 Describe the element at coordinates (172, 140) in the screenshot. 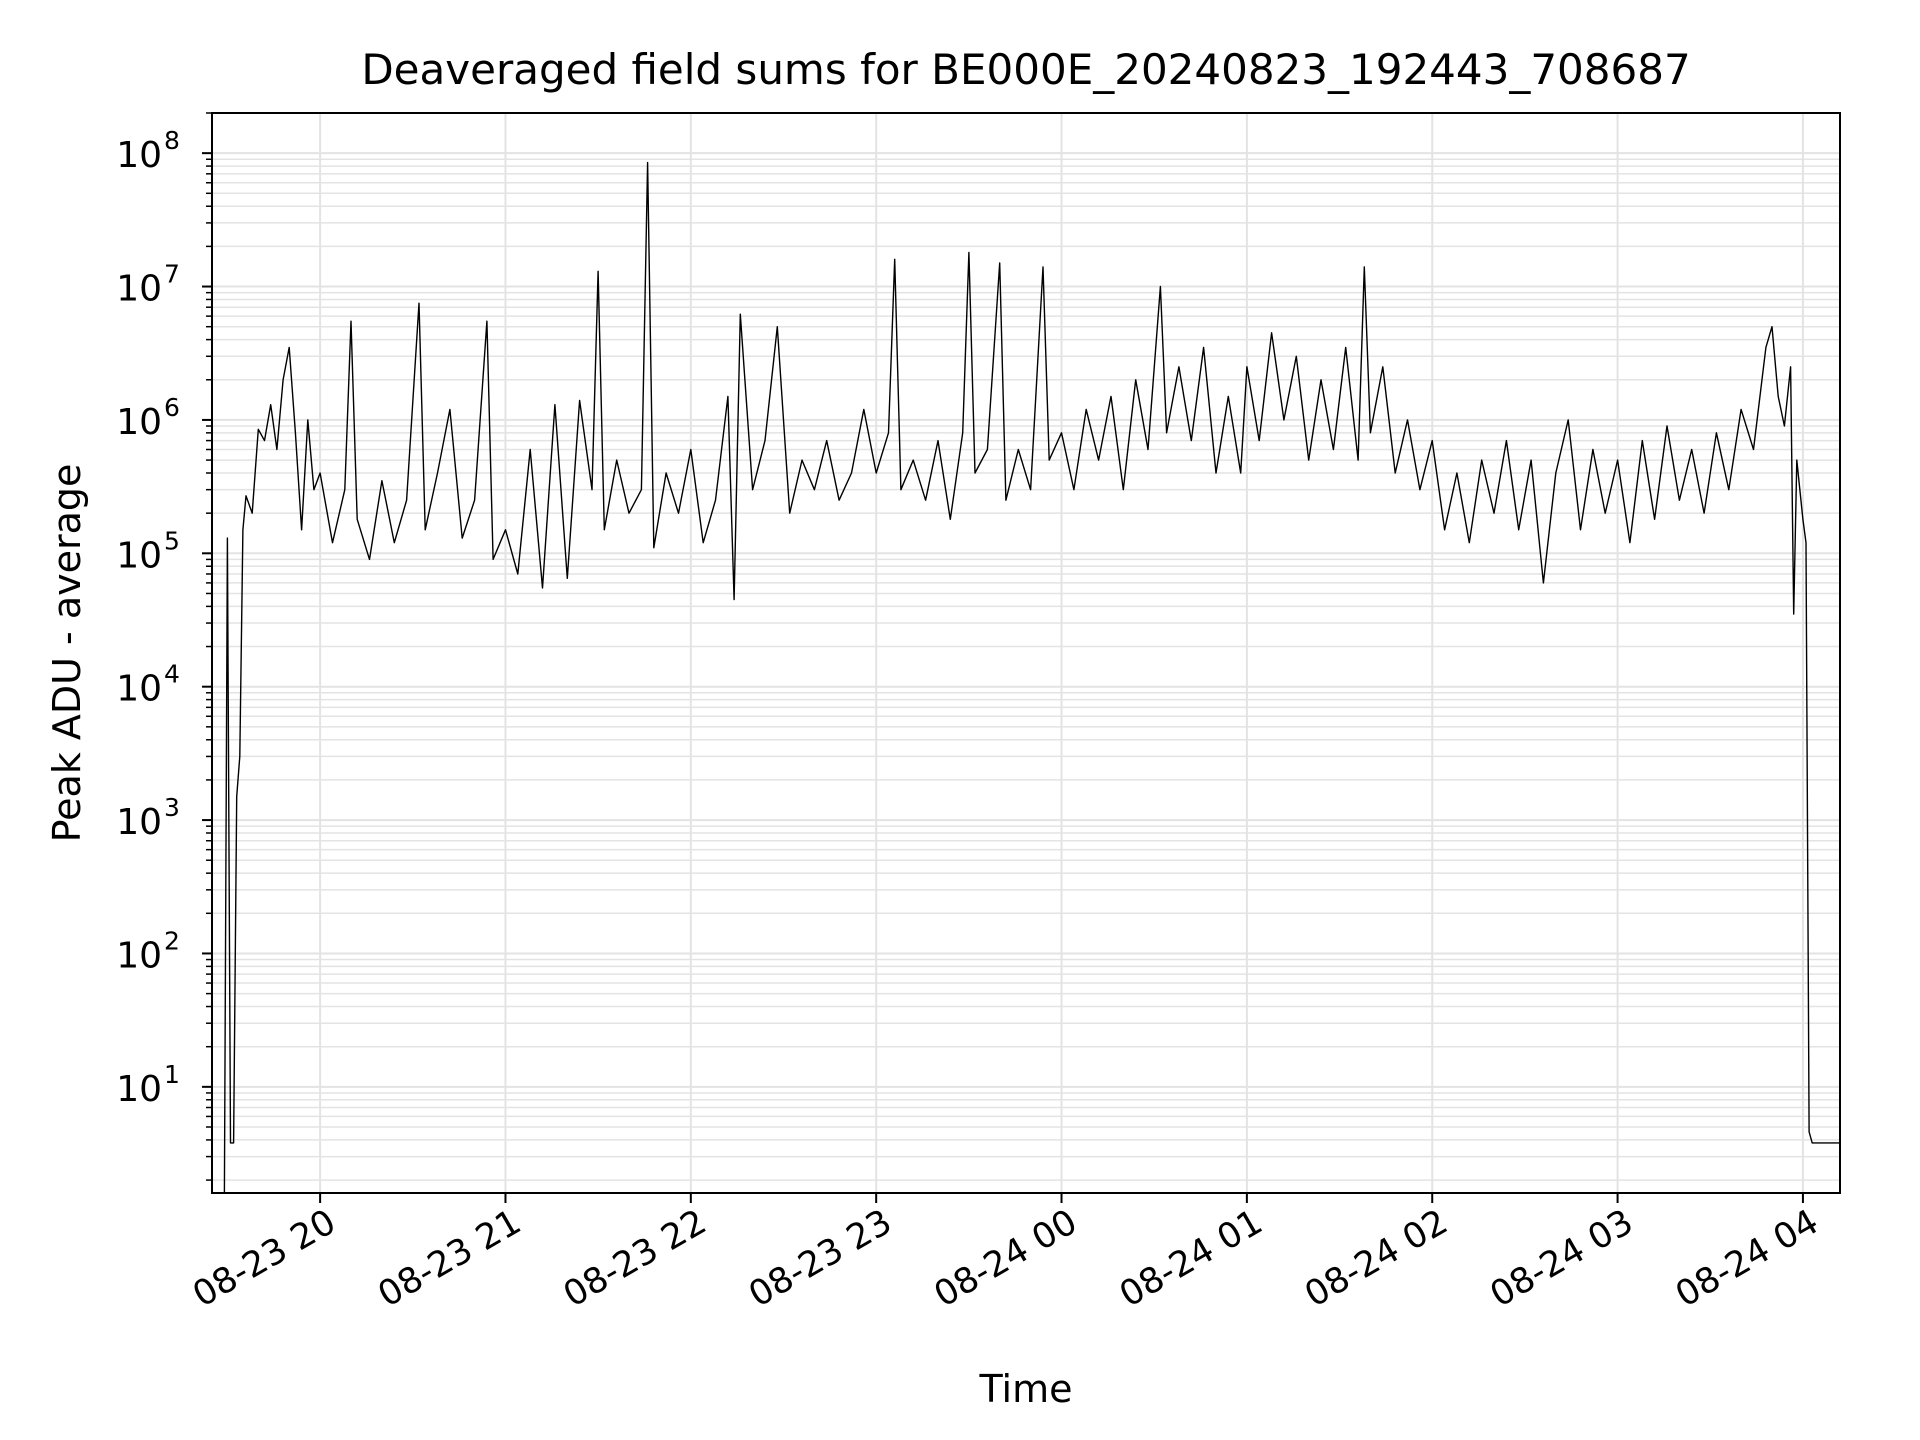

I see `y-tick-exponent: 8` at that location.